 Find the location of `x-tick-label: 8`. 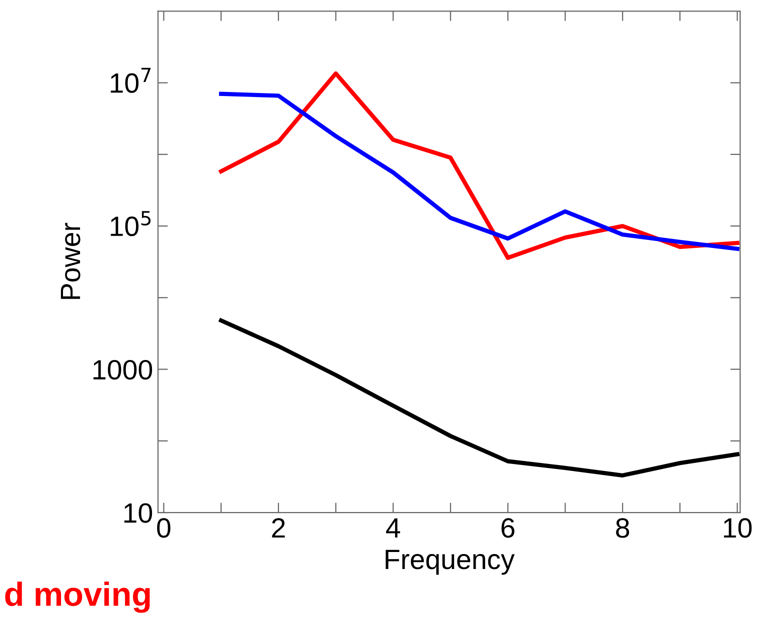

x-tick-label: 8 is located at coordinates (623, 528).